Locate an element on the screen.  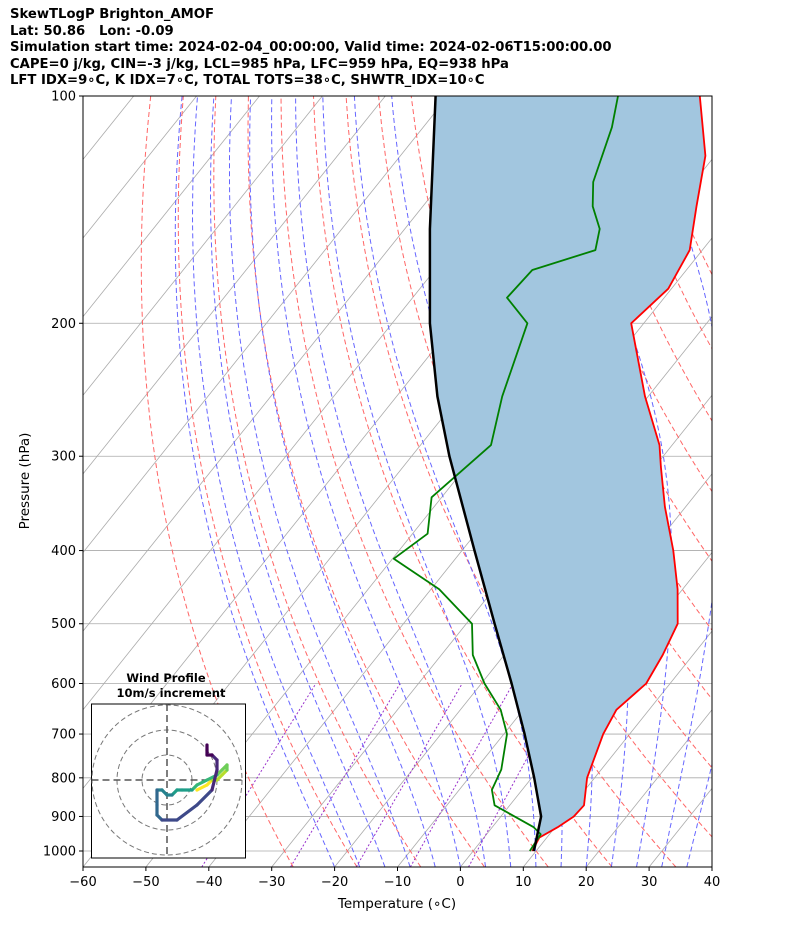
y-tick-label: 500 is located at coordinates (63, 624).